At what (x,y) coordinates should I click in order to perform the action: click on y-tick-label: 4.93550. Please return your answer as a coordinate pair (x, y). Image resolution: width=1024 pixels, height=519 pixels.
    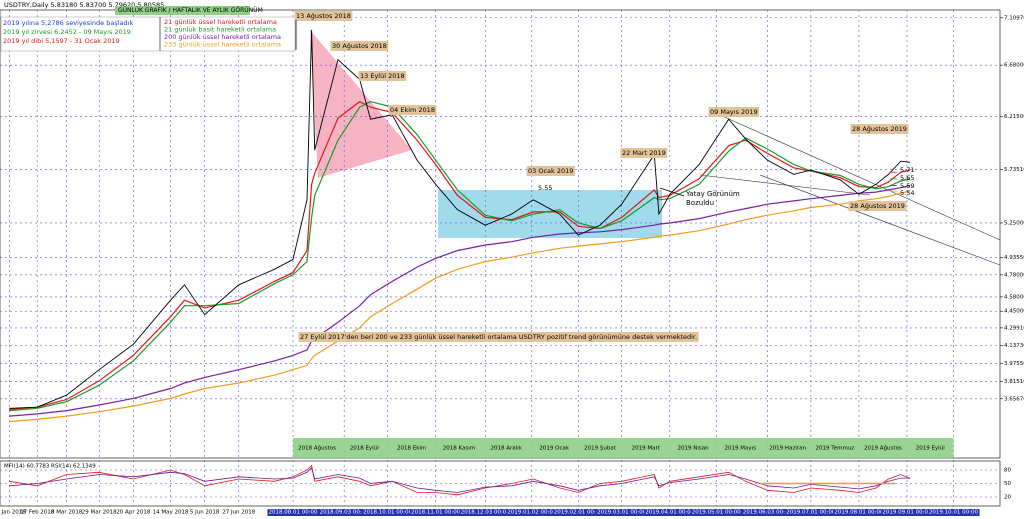
    Looking at the image, I should click on (1014, 258).